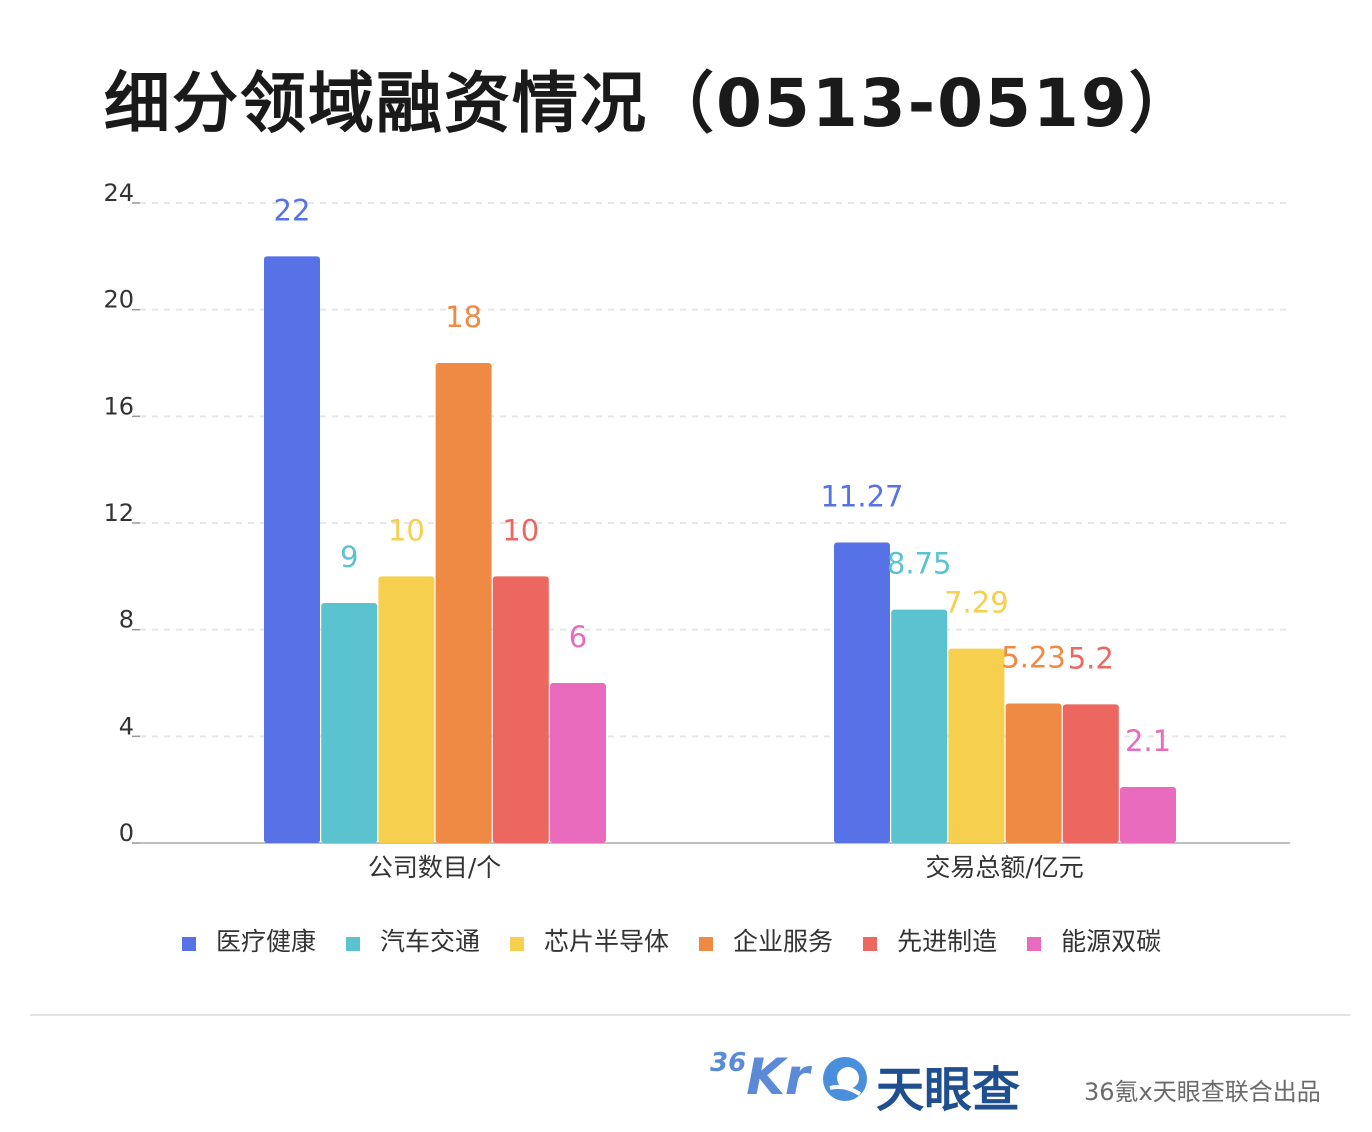 The image size is (1372, 1132). I want to click on legend-item: 能源双碳, so click(1094, 940).